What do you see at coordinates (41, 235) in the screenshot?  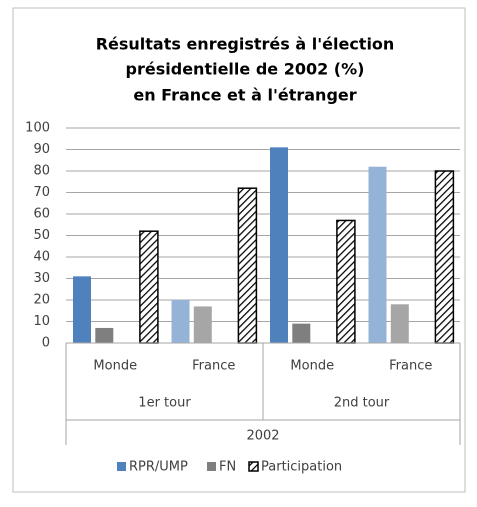 I see `y-tick-label: 50` at bounding box center [41, 235].